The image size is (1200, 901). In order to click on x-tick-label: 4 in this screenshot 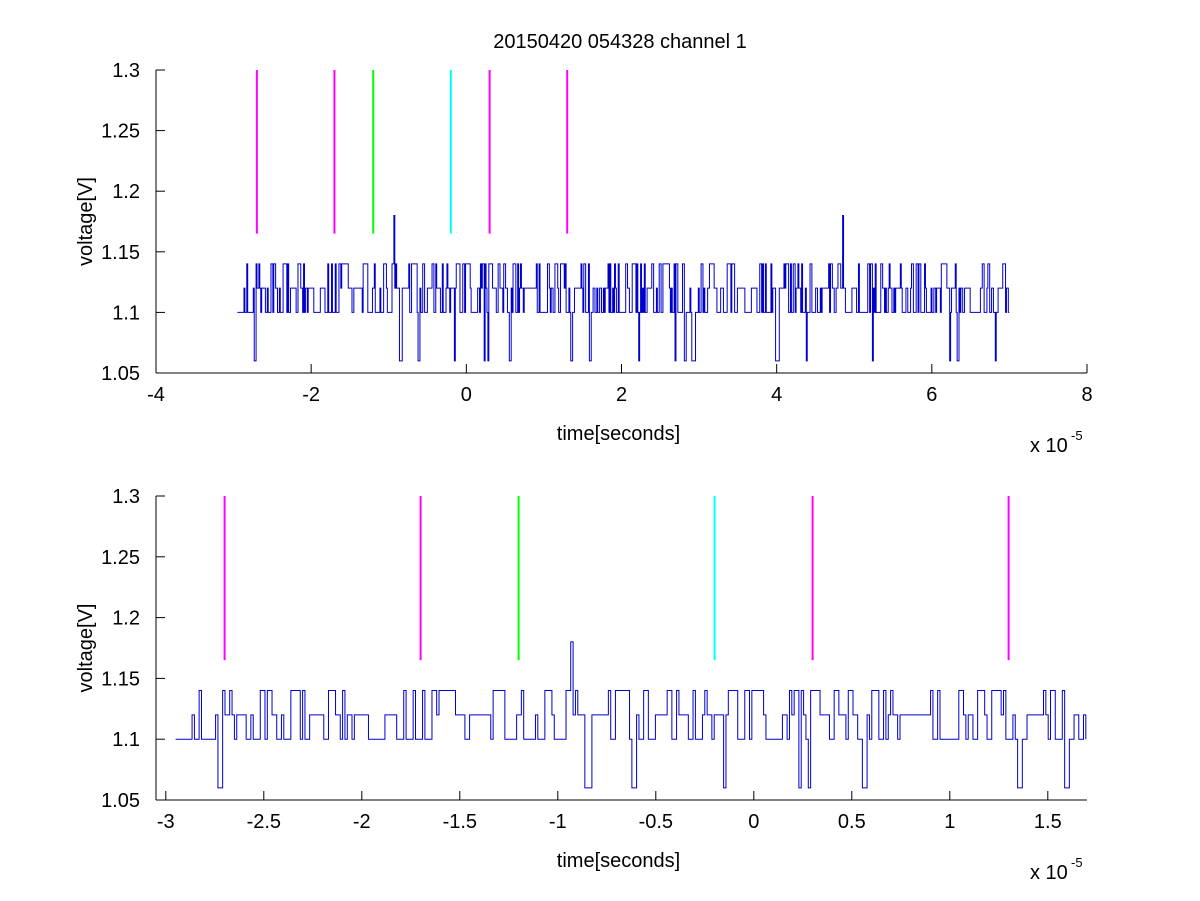, I will do `click(776, 395)`.